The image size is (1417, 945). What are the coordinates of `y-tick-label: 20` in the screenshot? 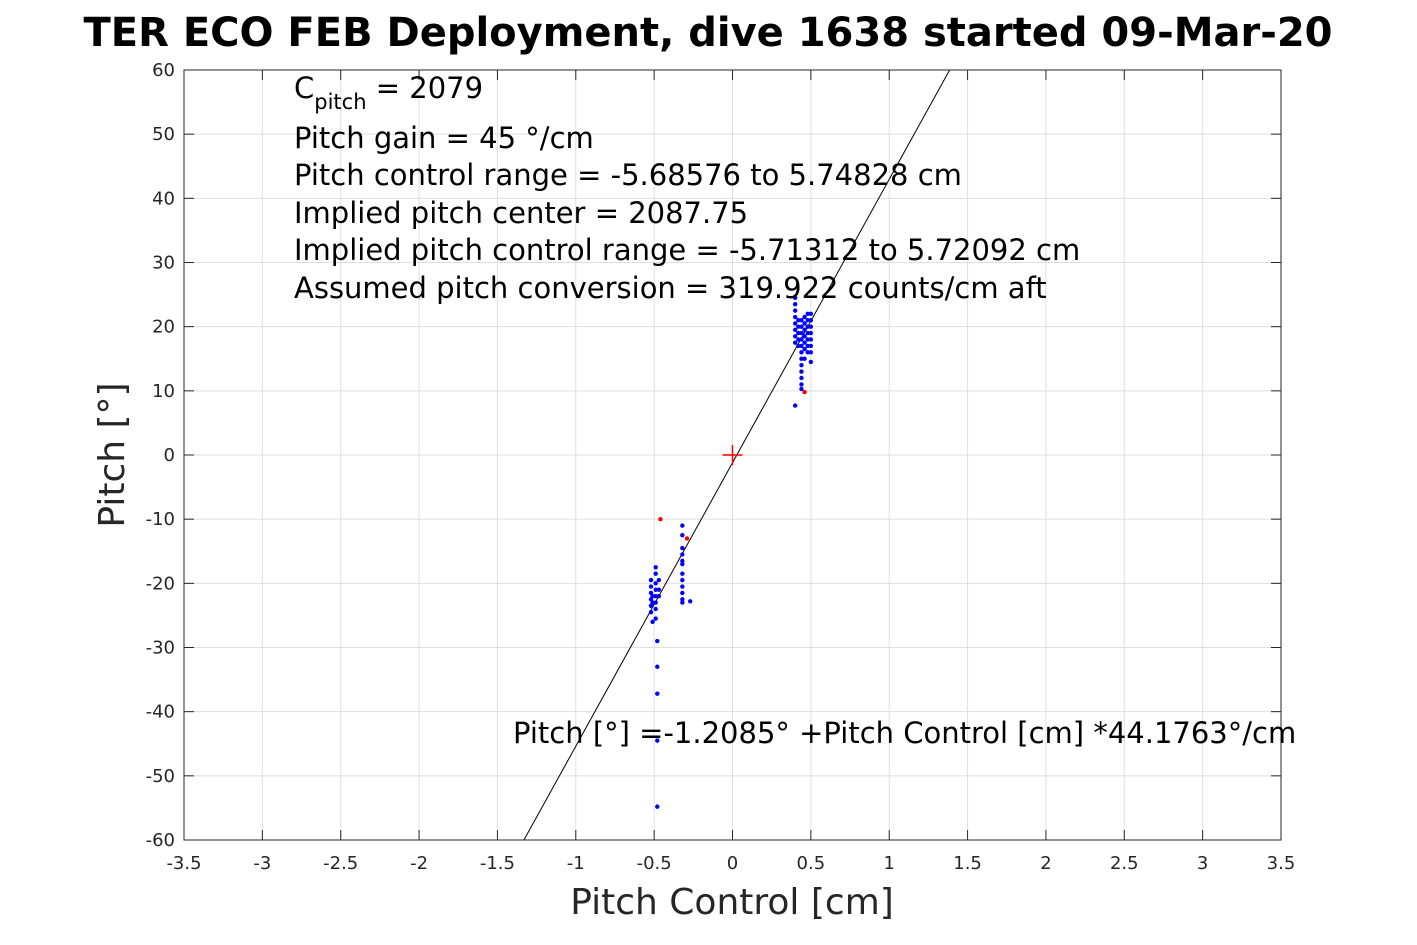 It's located at (163, 327).